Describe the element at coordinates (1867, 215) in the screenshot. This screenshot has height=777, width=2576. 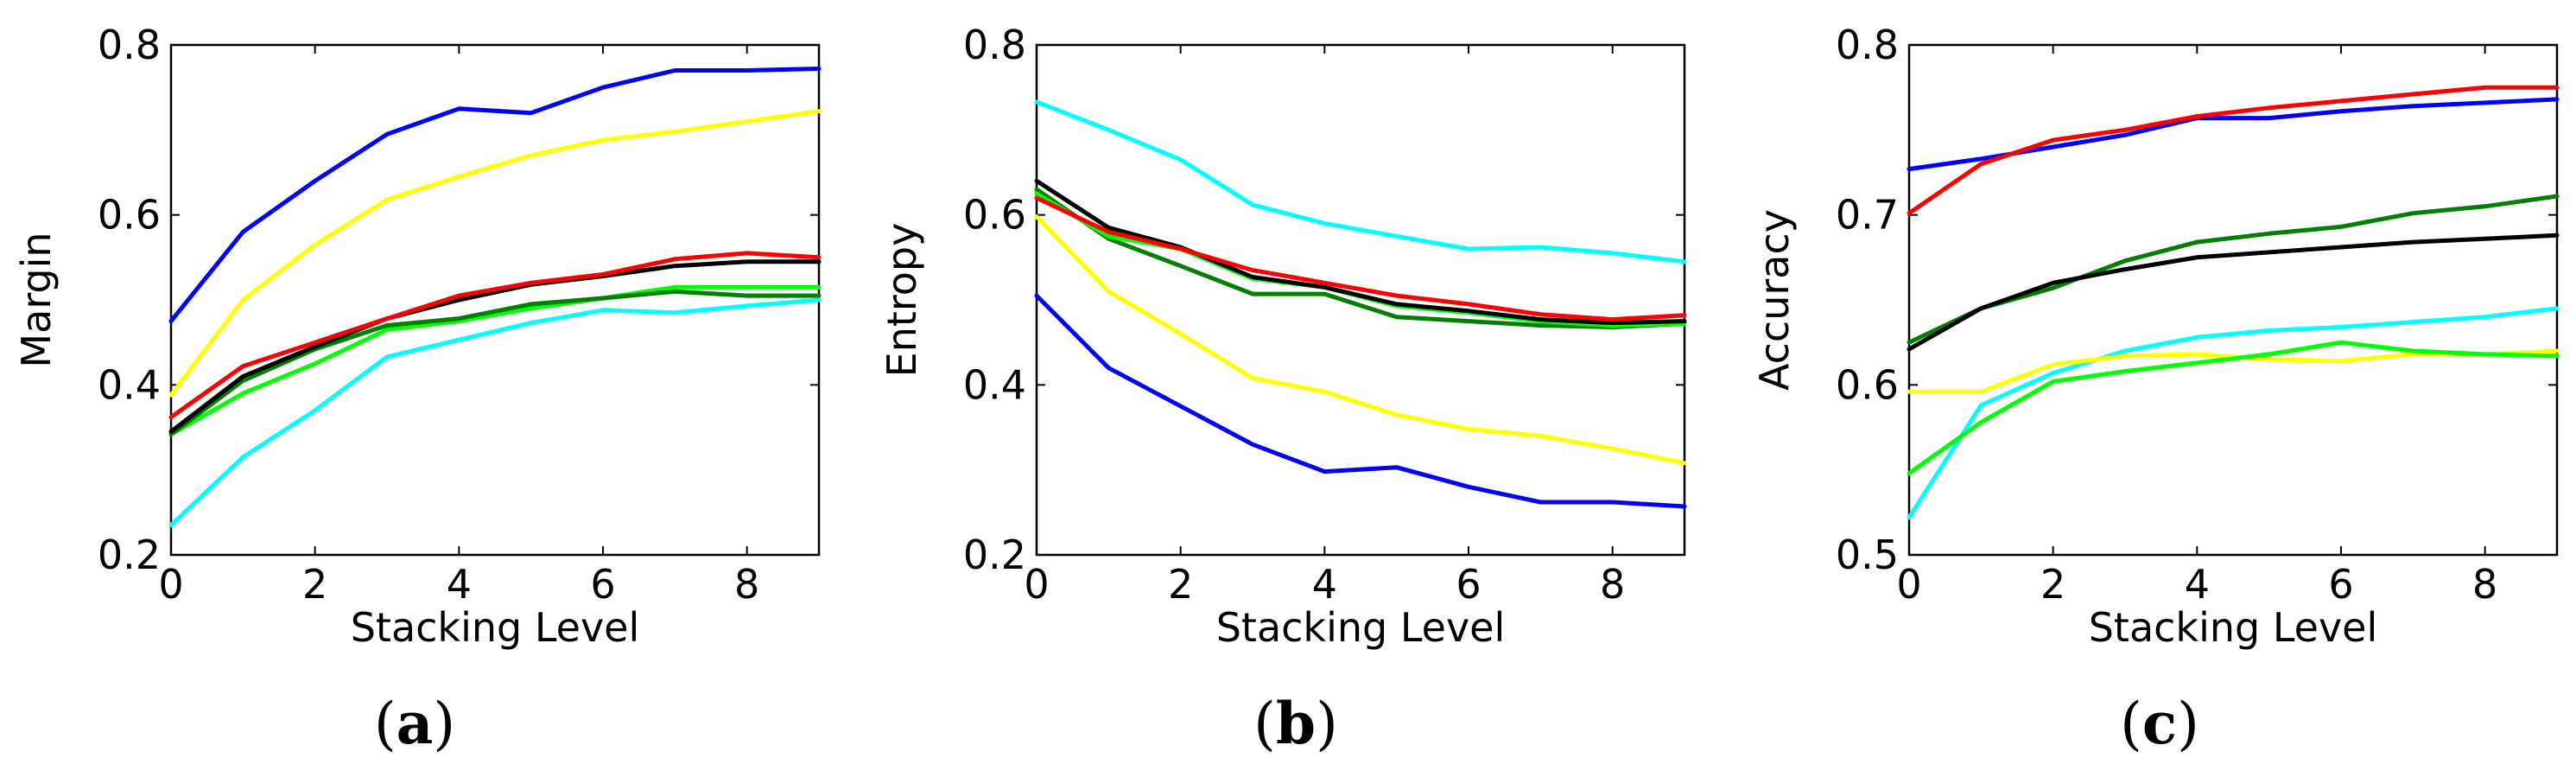
I see `y-tick-label: 0.7` at that location.